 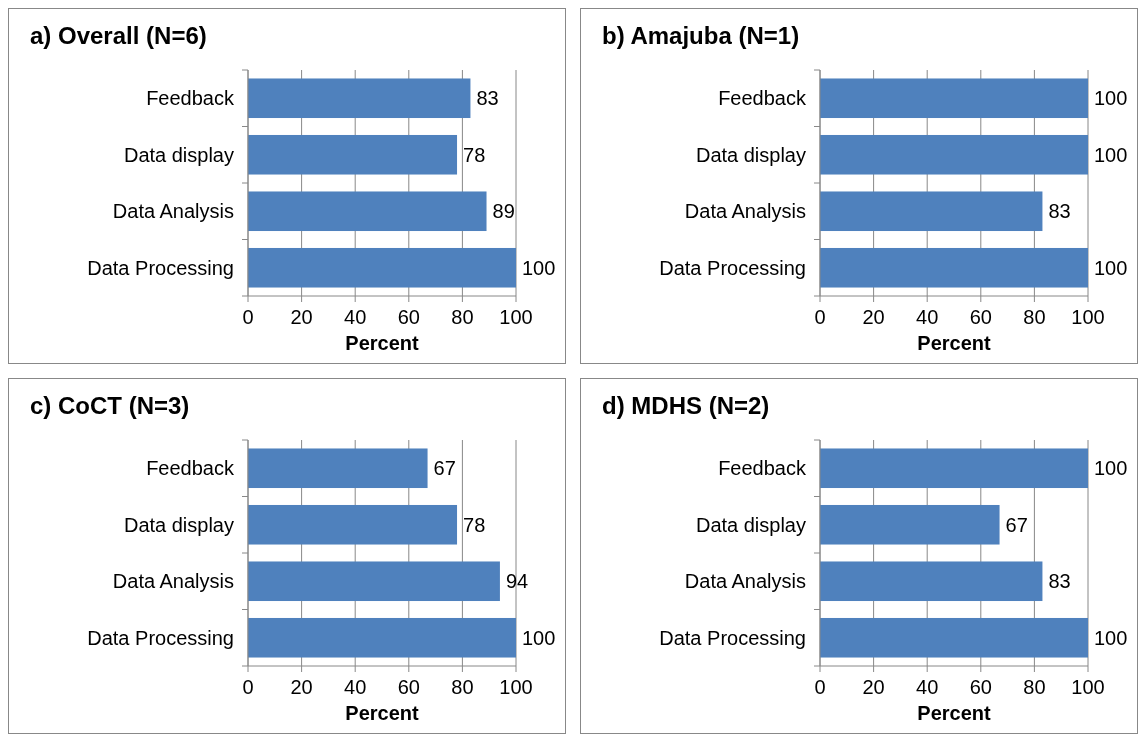 I want to click on chart-title: d) MDHS (N=2), so click(x=686, y=405).